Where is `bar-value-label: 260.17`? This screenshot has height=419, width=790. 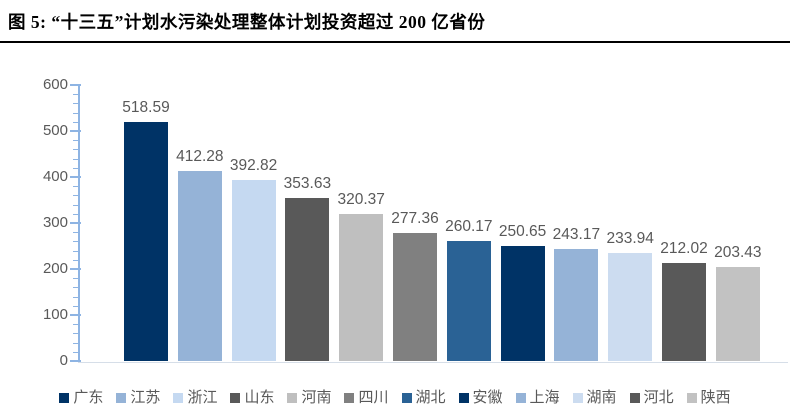
bar-value-label: 260.17 is located at coordinates (469, 227).